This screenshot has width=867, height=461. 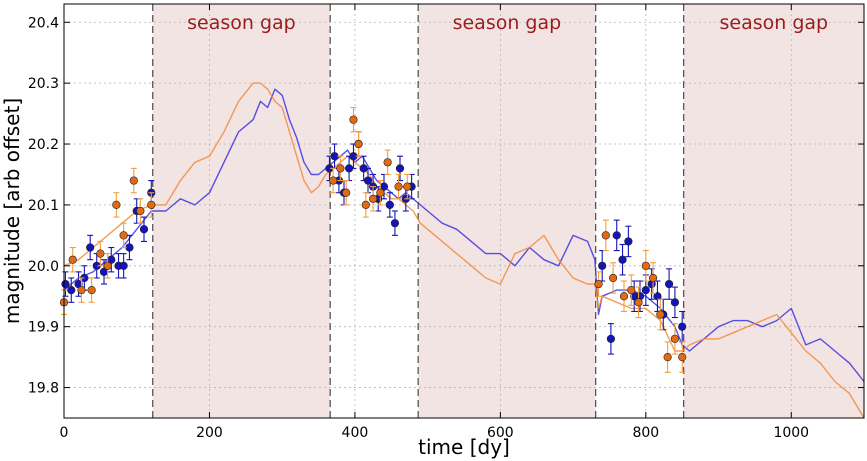 What do you see at coordinates (43, 328) in the screenshot?
I see `y-tick-label: 19.9` at bounding box center [43, 328].